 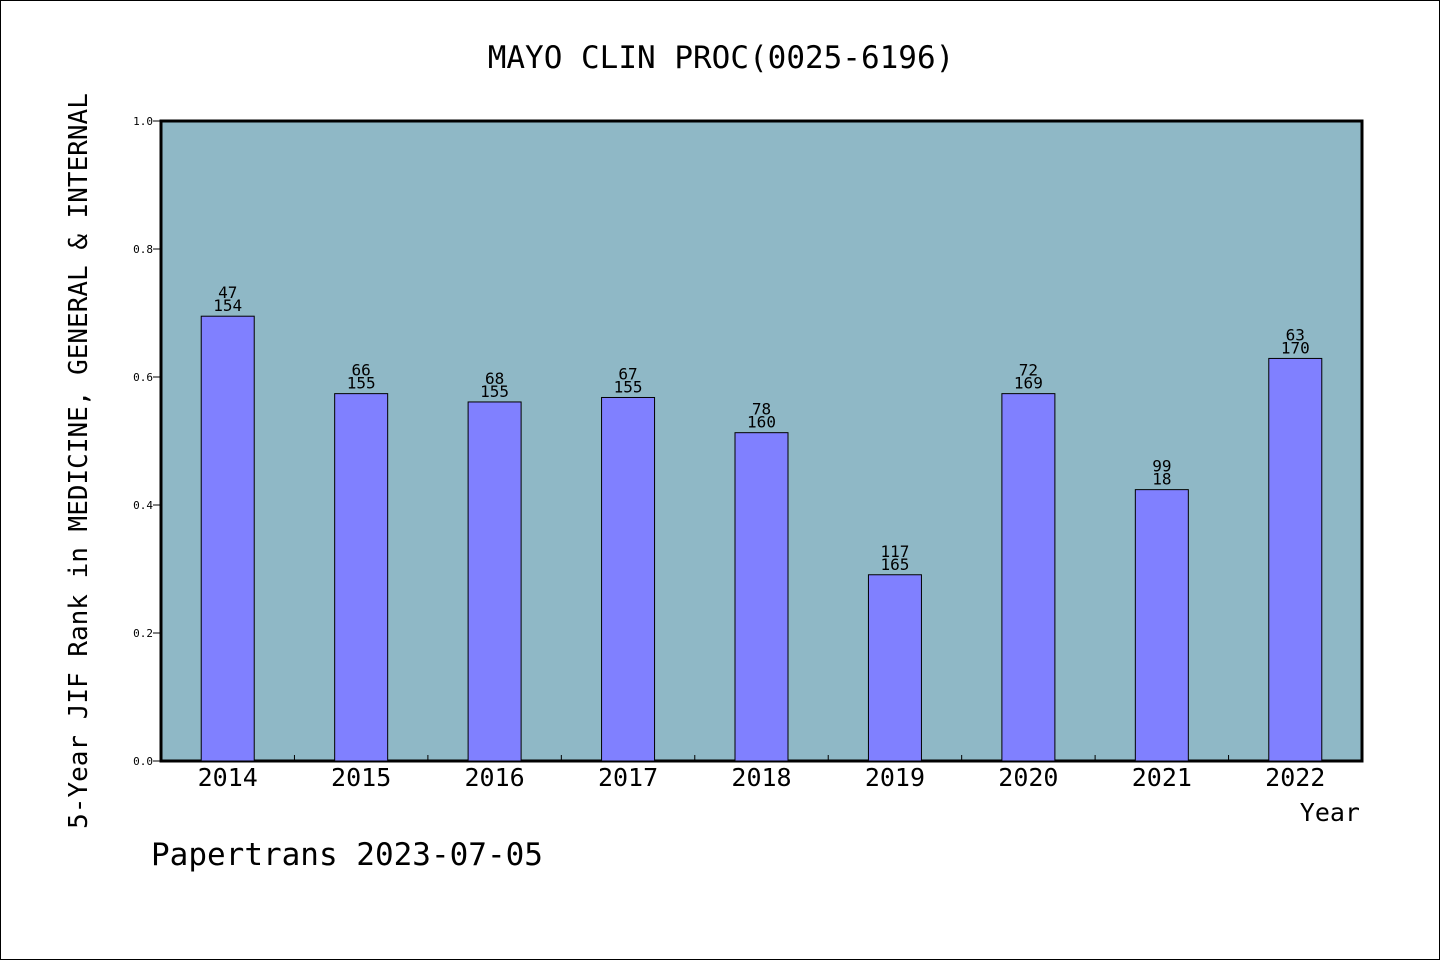 I want to click on bar-2022, so click(x=1295, y=559).